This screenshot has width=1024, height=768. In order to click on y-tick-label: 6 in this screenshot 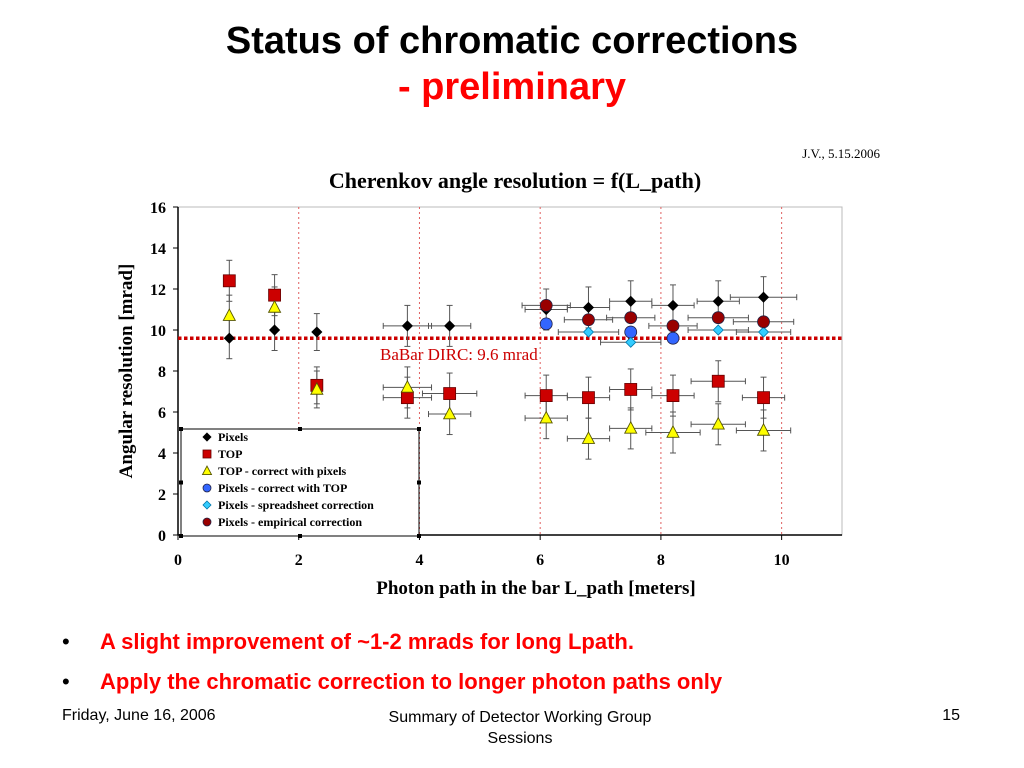, I will do `click(162, 413)`.